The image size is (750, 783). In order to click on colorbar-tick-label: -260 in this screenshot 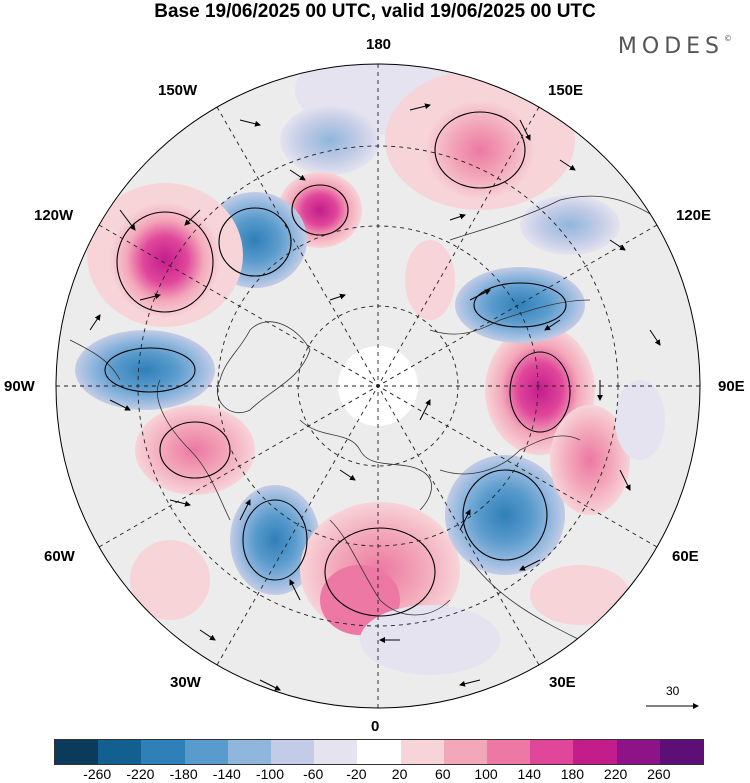, I will do `click(97, 774)`.